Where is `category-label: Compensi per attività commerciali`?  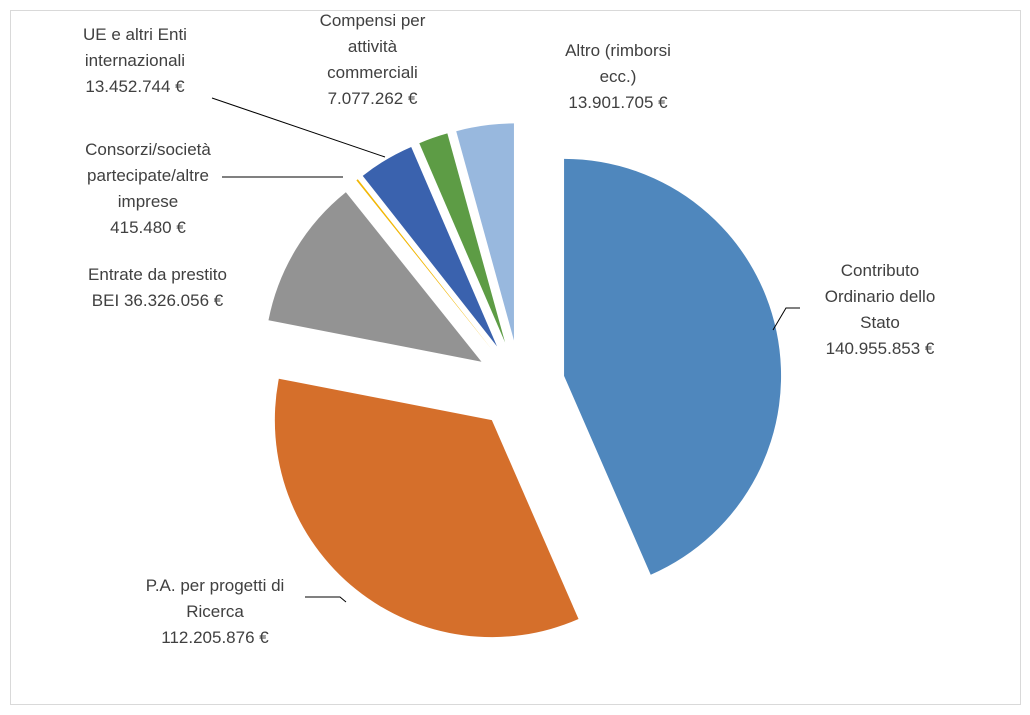 category-label: Compensi per attività commerciali is located at coordinates (372, 46).